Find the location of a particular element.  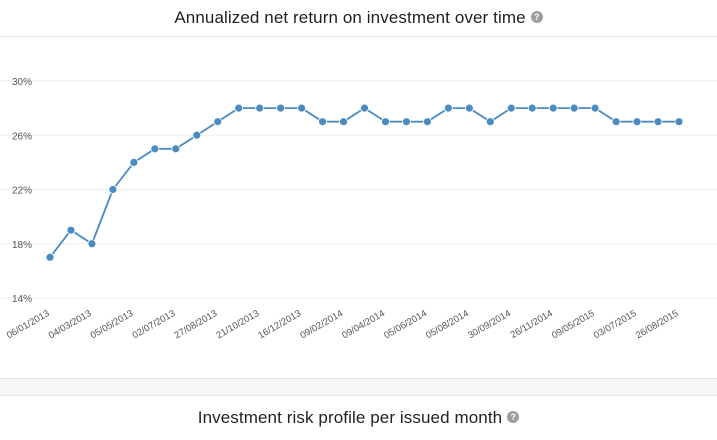

x-tick-label: 16/12/2013 is located at coordinates (279, 324).